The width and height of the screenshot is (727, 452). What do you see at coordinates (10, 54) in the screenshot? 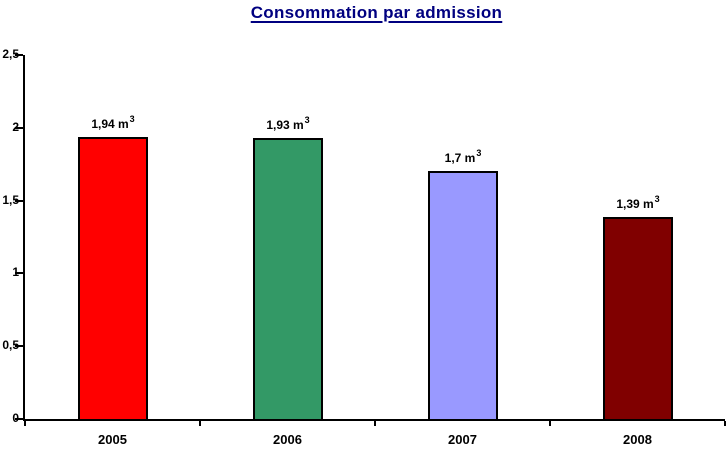
I see `y-axis-tick-label: 2,5` at bounding box center [10, 54].